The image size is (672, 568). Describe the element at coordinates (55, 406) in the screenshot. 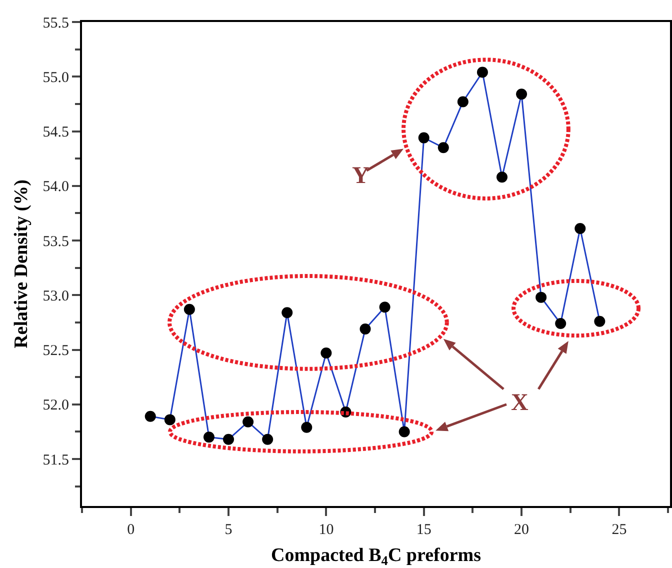

I see `y-tick-label: 52.0` at that location.